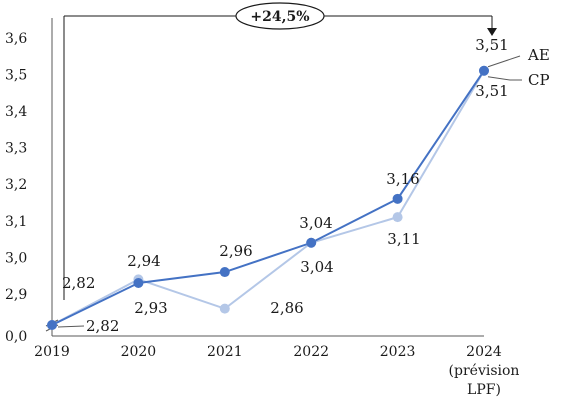  I want to click on annotation-oval, so click(280, 16).